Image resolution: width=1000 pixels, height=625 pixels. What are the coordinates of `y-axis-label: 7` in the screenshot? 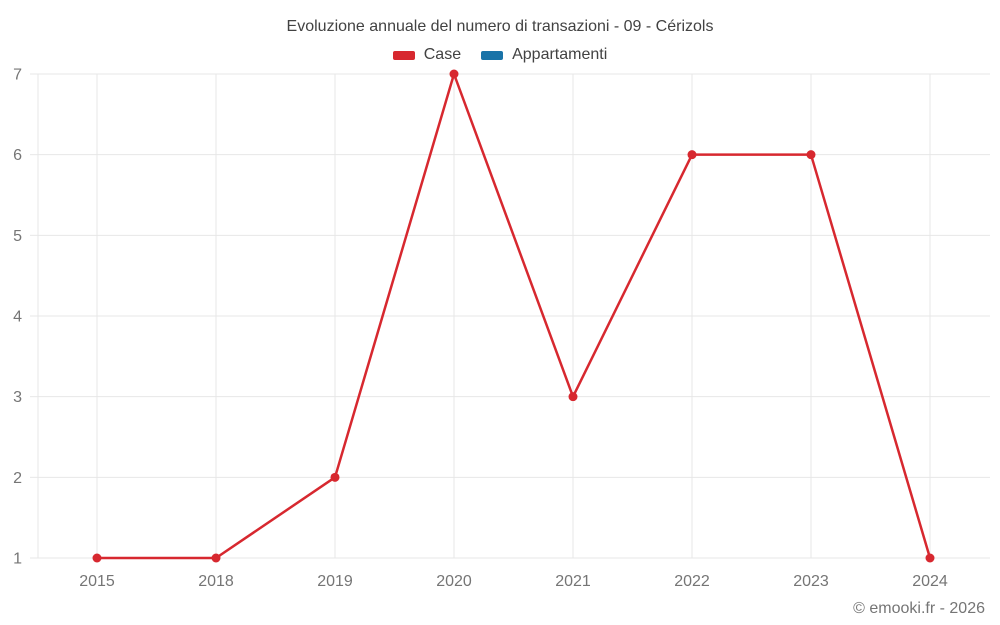 It's located at (17, 75).